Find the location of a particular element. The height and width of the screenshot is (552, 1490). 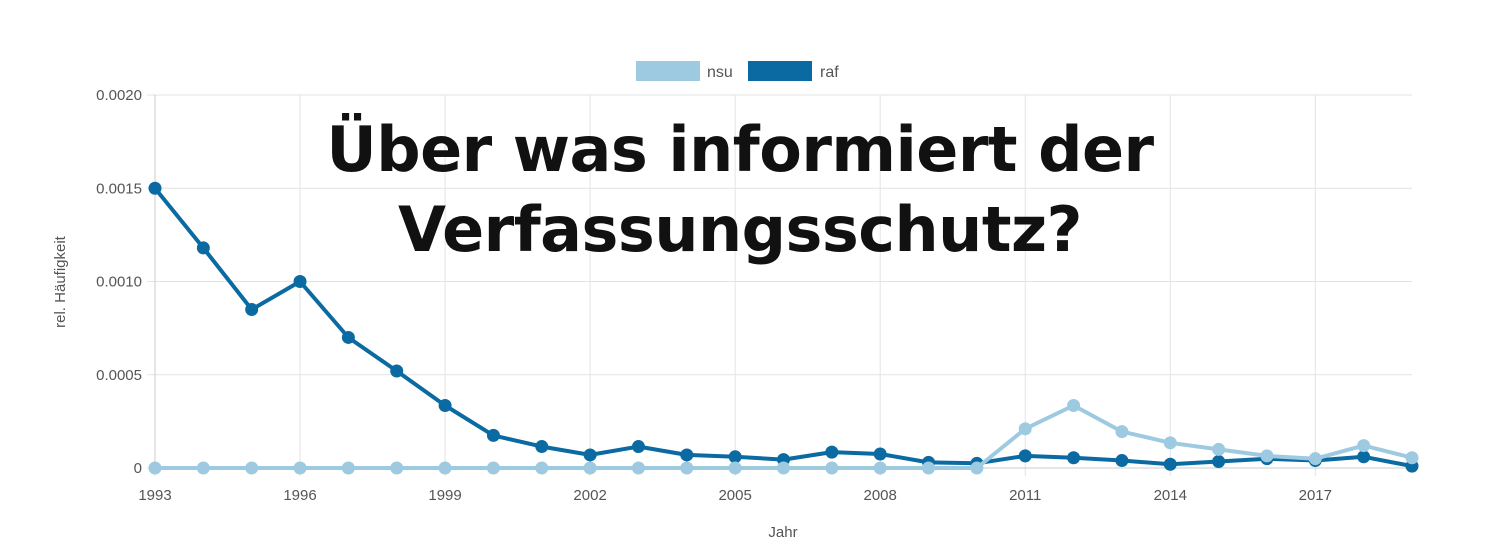

x-tick-label: 1996 is located at coordinates (299, 495).